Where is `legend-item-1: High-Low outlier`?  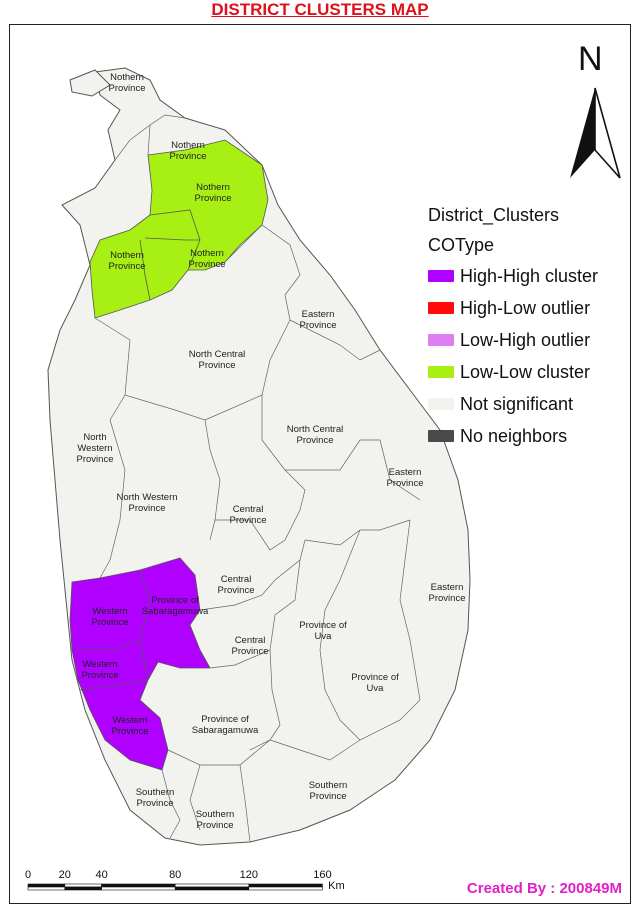
legend-item-1: High-Low outlier is located at coordinates (513, 308).